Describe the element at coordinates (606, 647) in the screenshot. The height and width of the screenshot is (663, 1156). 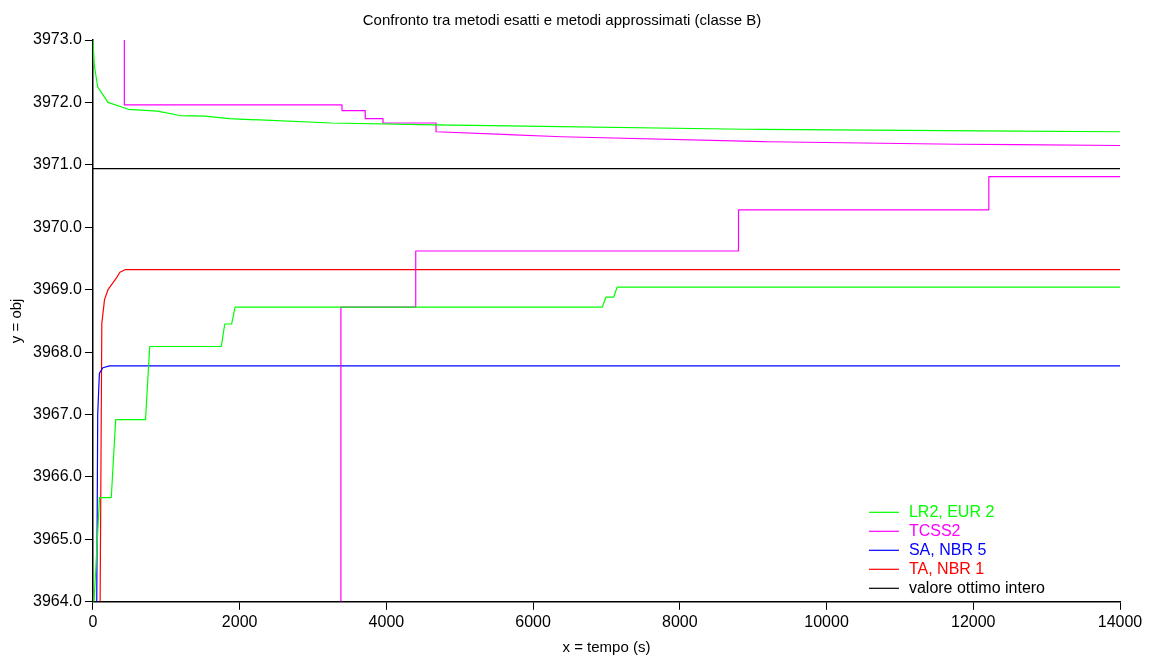
I see `x-axis-title: x = tempo (s)` at that location.